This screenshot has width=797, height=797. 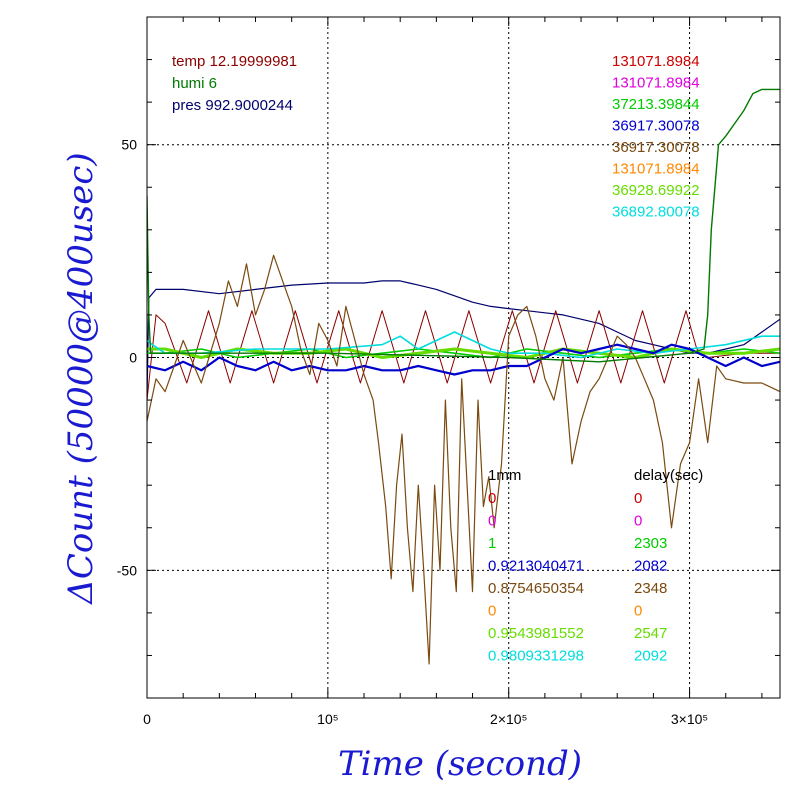 I want to click on legend-left-entry: temp 12.19999981, so click(x=234, y=61).